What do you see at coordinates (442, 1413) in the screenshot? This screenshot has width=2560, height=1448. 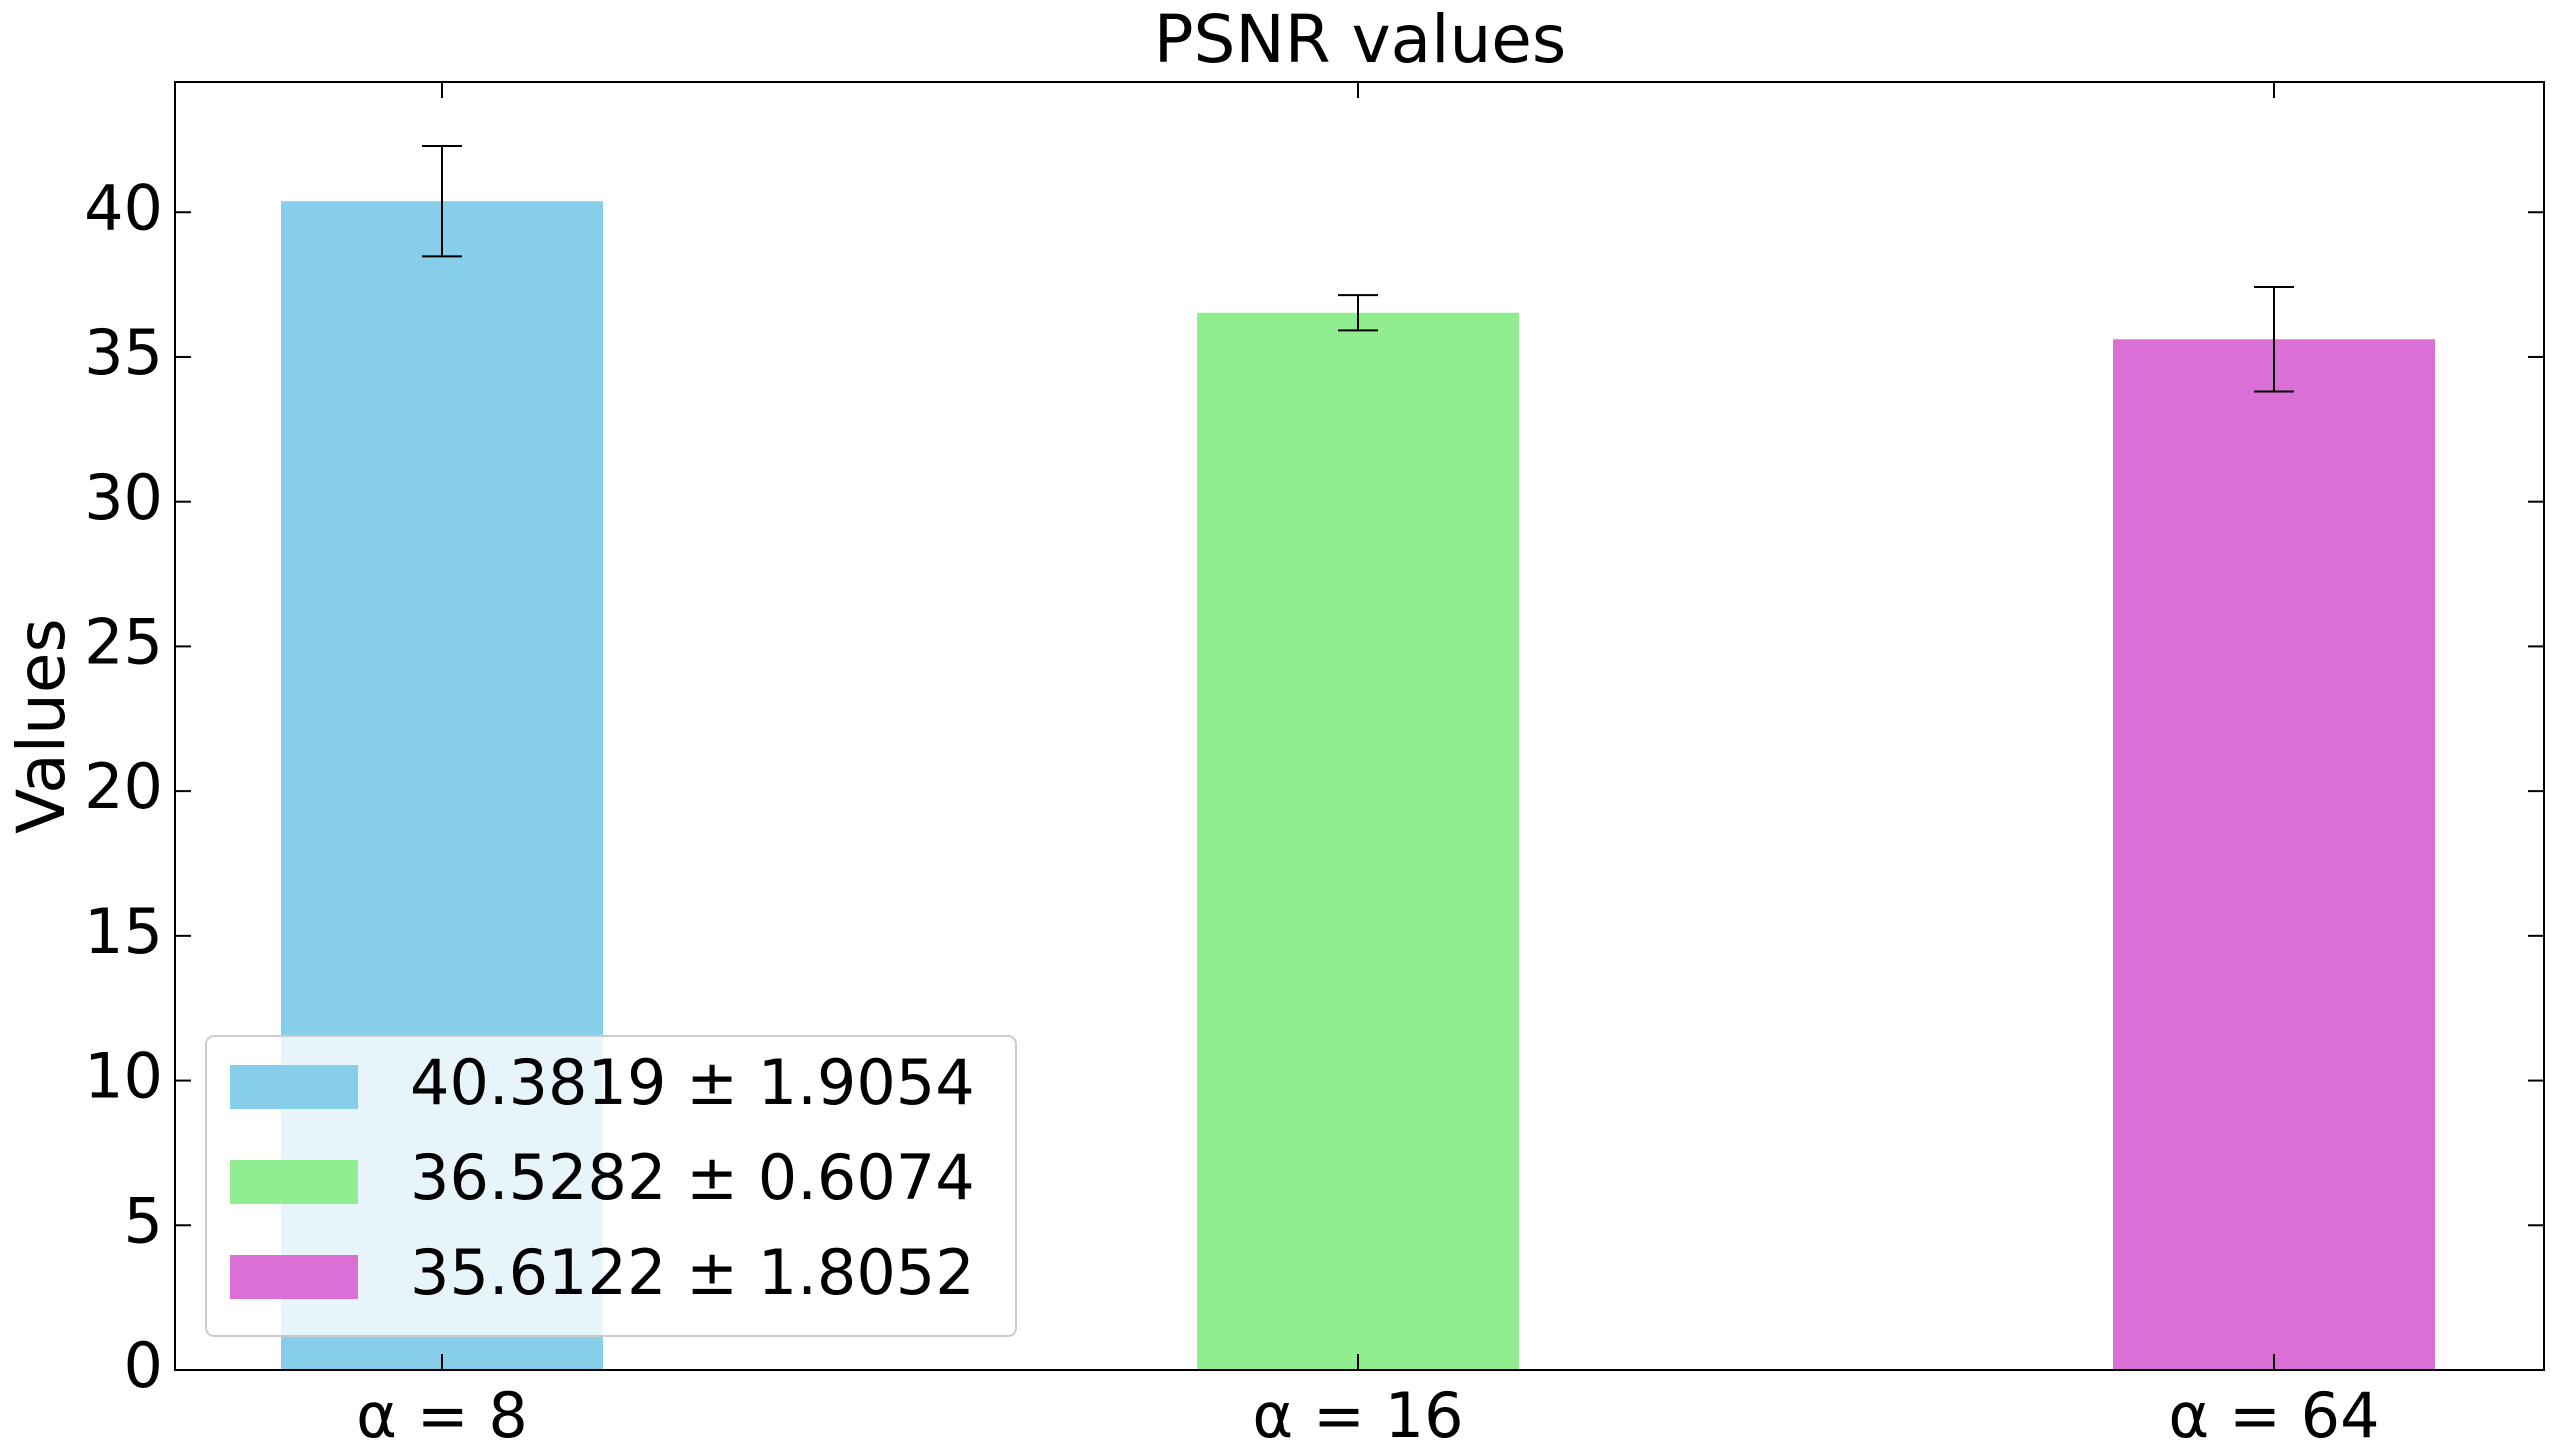 I see `x-tick-label: α = 8` at bounding box center [442, 1413].